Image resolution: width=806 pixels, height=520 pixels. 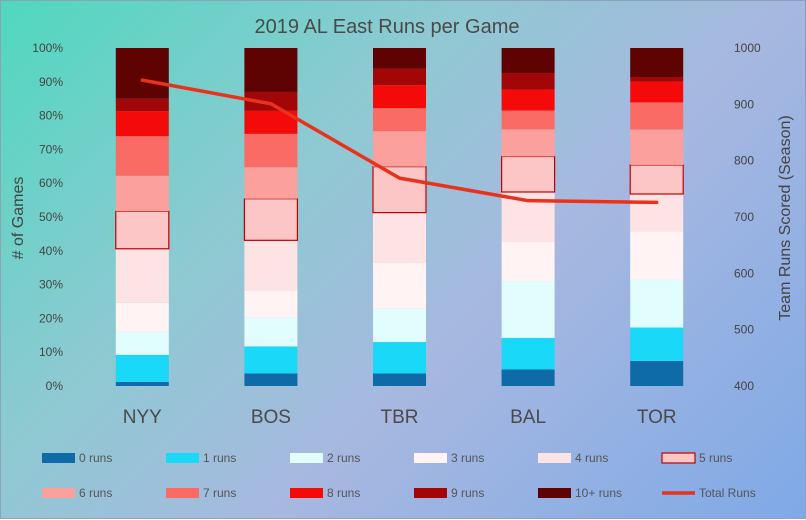 What do you see at coordinates (744, 330) in the screenshot?
I see `y2-tick-label: 500` at bounding box center [744, 330].